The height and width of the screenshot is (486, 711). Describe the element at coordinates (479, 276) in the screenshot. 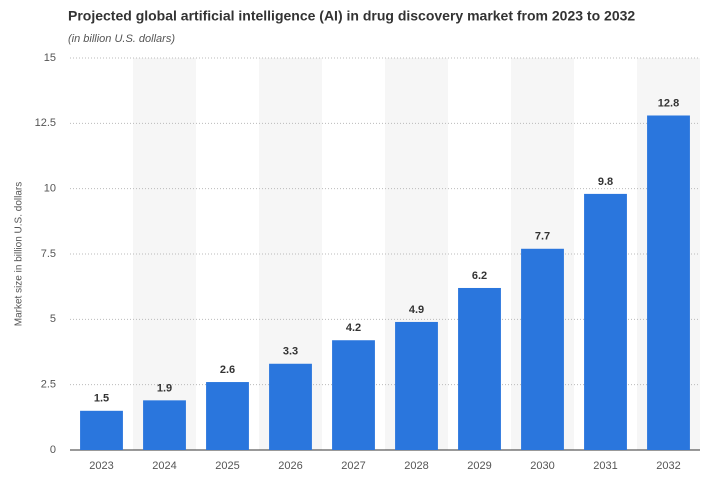

I see `value-label: 6.2` at that location.